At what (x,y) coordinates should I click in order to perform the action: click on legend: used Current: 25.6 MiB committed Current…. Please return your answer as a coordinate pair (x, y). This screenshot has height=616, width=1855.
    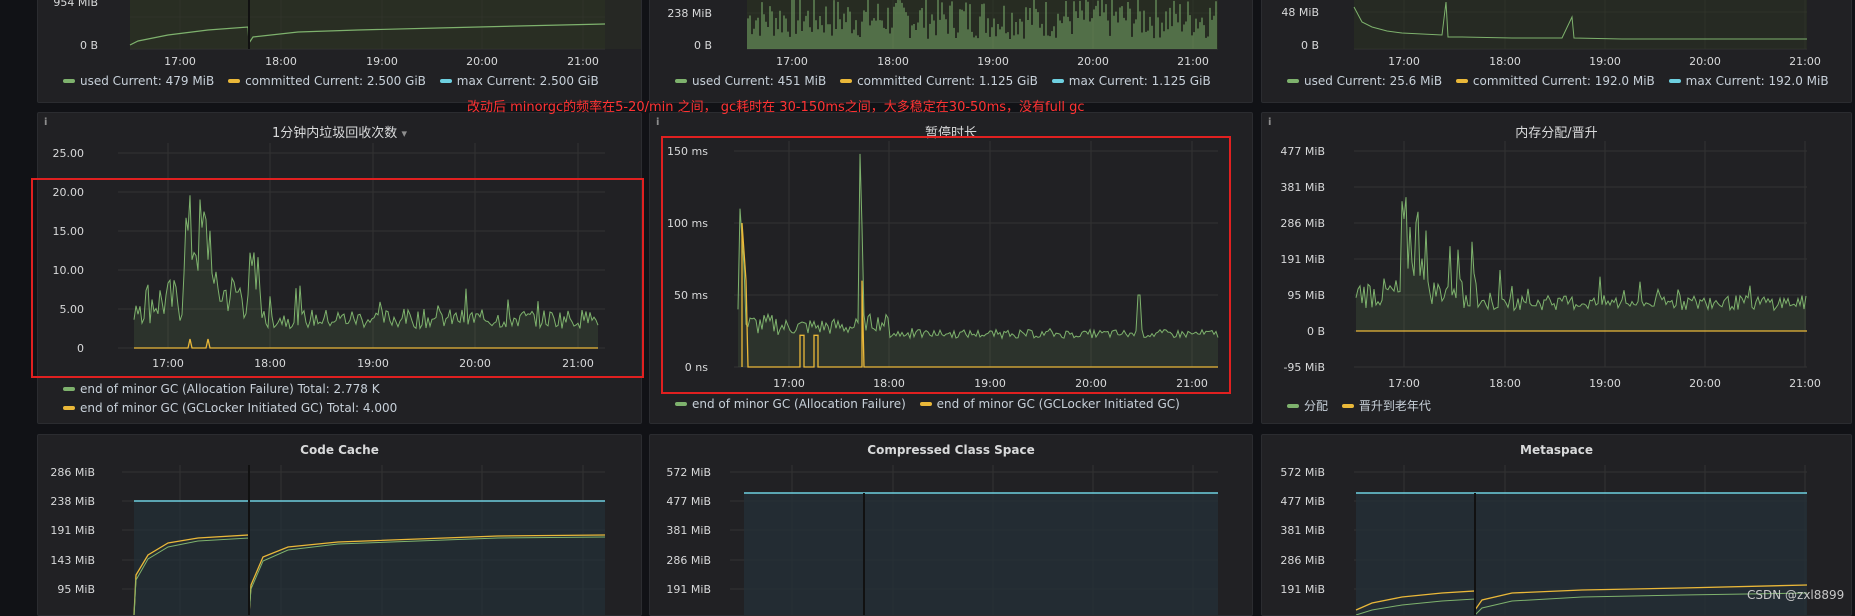
    Looking at the image, I should click on (1563, 81).